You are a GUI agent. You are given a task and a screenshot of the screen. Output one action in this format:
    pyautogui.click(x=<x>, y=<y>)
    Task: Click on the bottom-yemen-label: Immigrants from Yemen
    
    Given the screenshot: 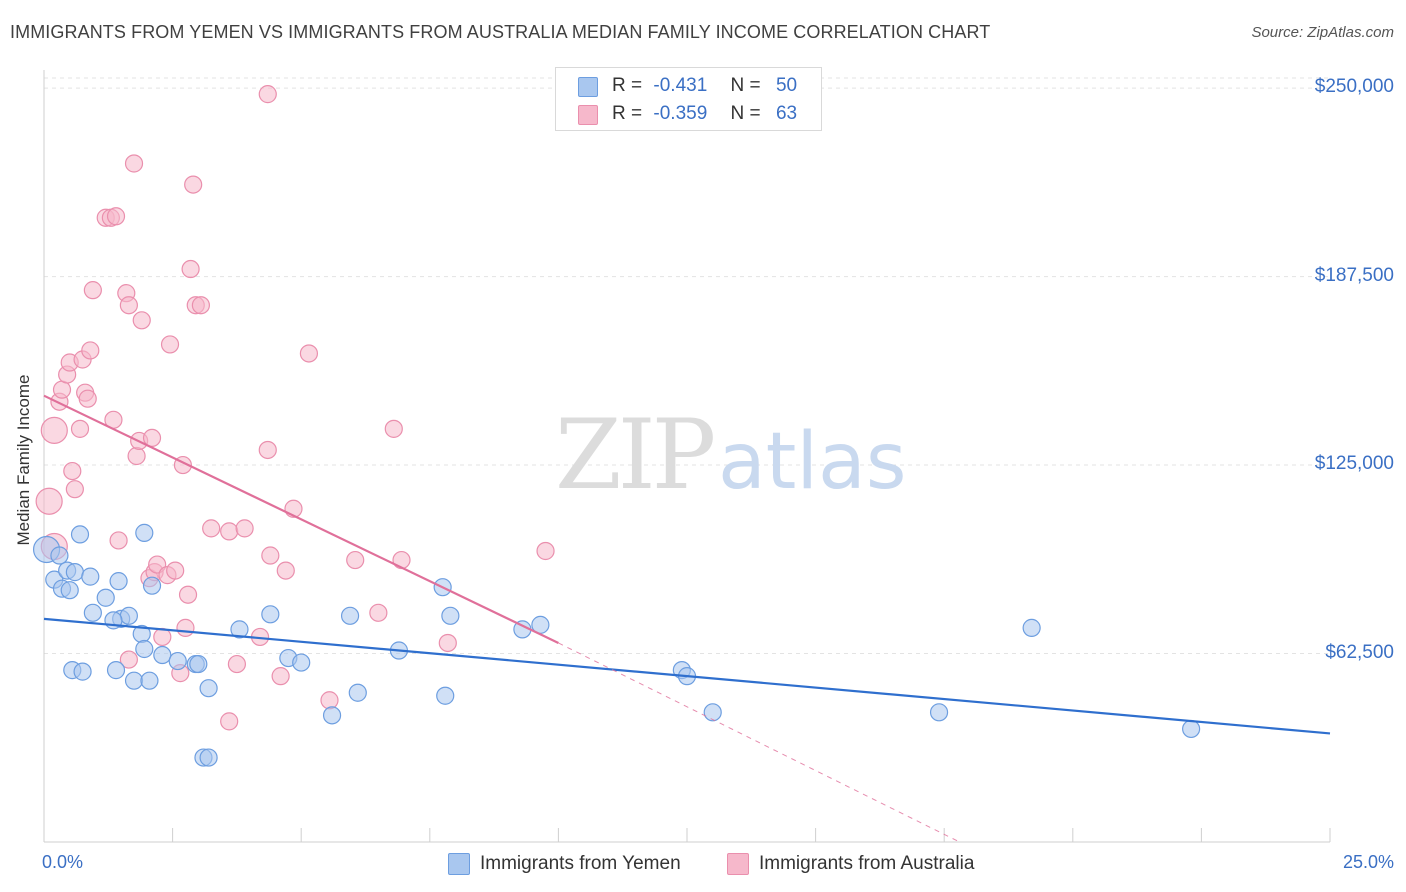 What is the action you would take?
    pyautogui.click(x=580, y=863)
    